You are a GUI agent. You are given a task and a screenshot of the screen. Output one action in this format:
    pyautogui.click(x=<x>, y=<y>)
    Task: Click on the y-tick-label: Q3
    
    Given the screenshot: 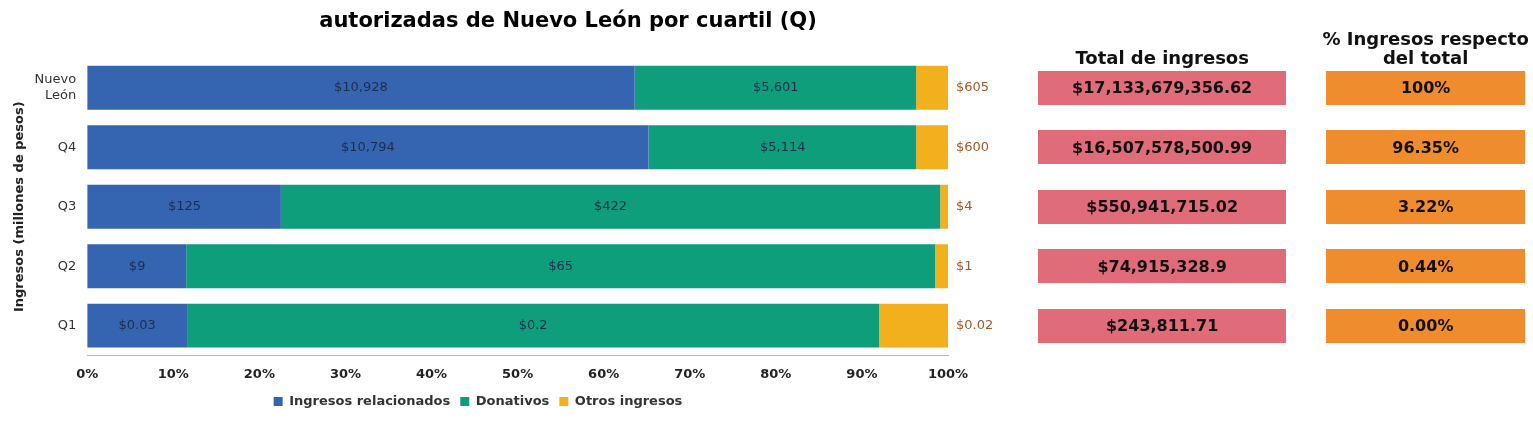 What is the action you would take?
    pyautogui.click(x=67, y=206)
    